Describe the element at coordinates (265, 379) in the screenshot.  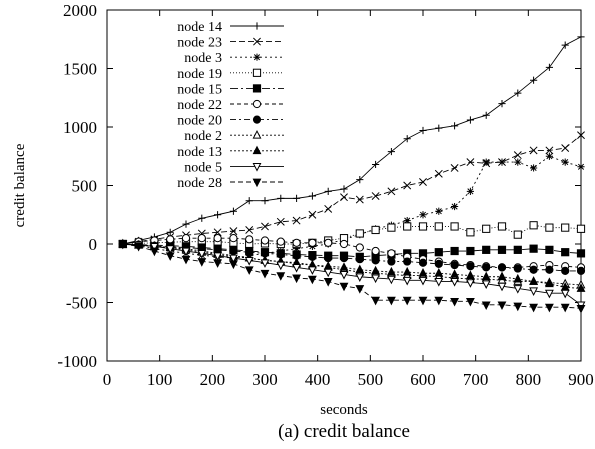
I see `x-tick-label: 300` at that location.